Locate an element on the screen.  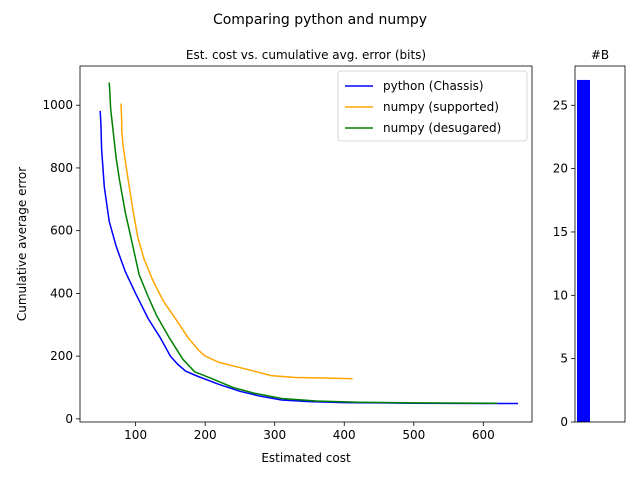
figure-suptitle: Comparing python and numpy is located at coordinates (320, 20).